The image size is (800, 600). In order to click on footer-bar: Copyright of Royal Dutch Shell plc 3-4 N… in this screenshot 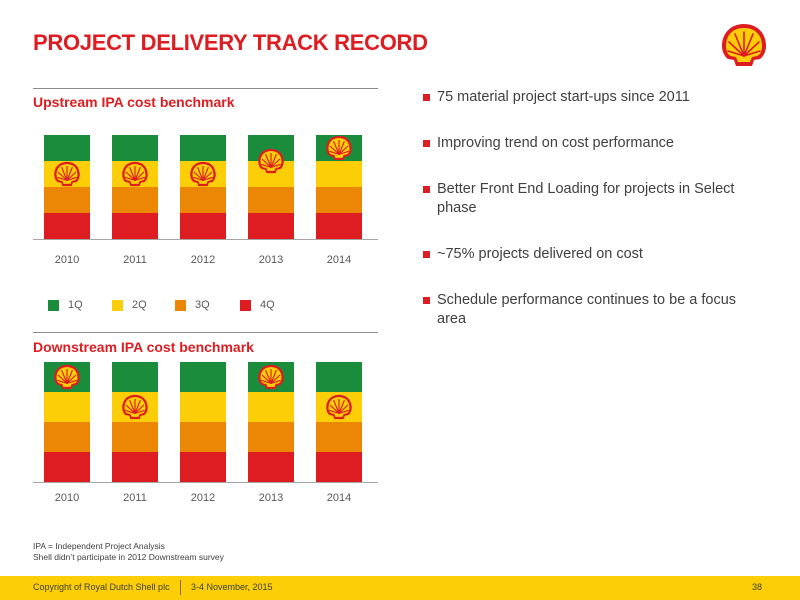, I will do `click(400, 588)`.